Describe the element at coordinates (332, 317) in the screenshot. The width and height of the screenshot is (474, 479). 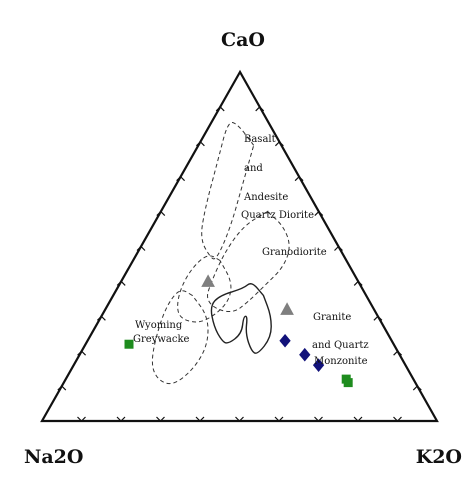
I see `field-label-granite: Granite` at that location.